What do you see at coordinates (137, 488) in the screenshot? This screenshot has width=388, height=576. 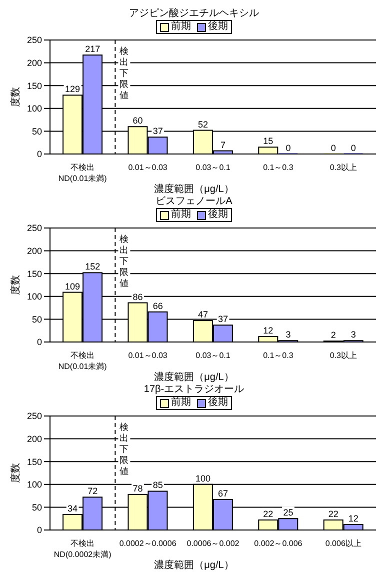 I see `data-label: 78` at bounding box center [137, 488].